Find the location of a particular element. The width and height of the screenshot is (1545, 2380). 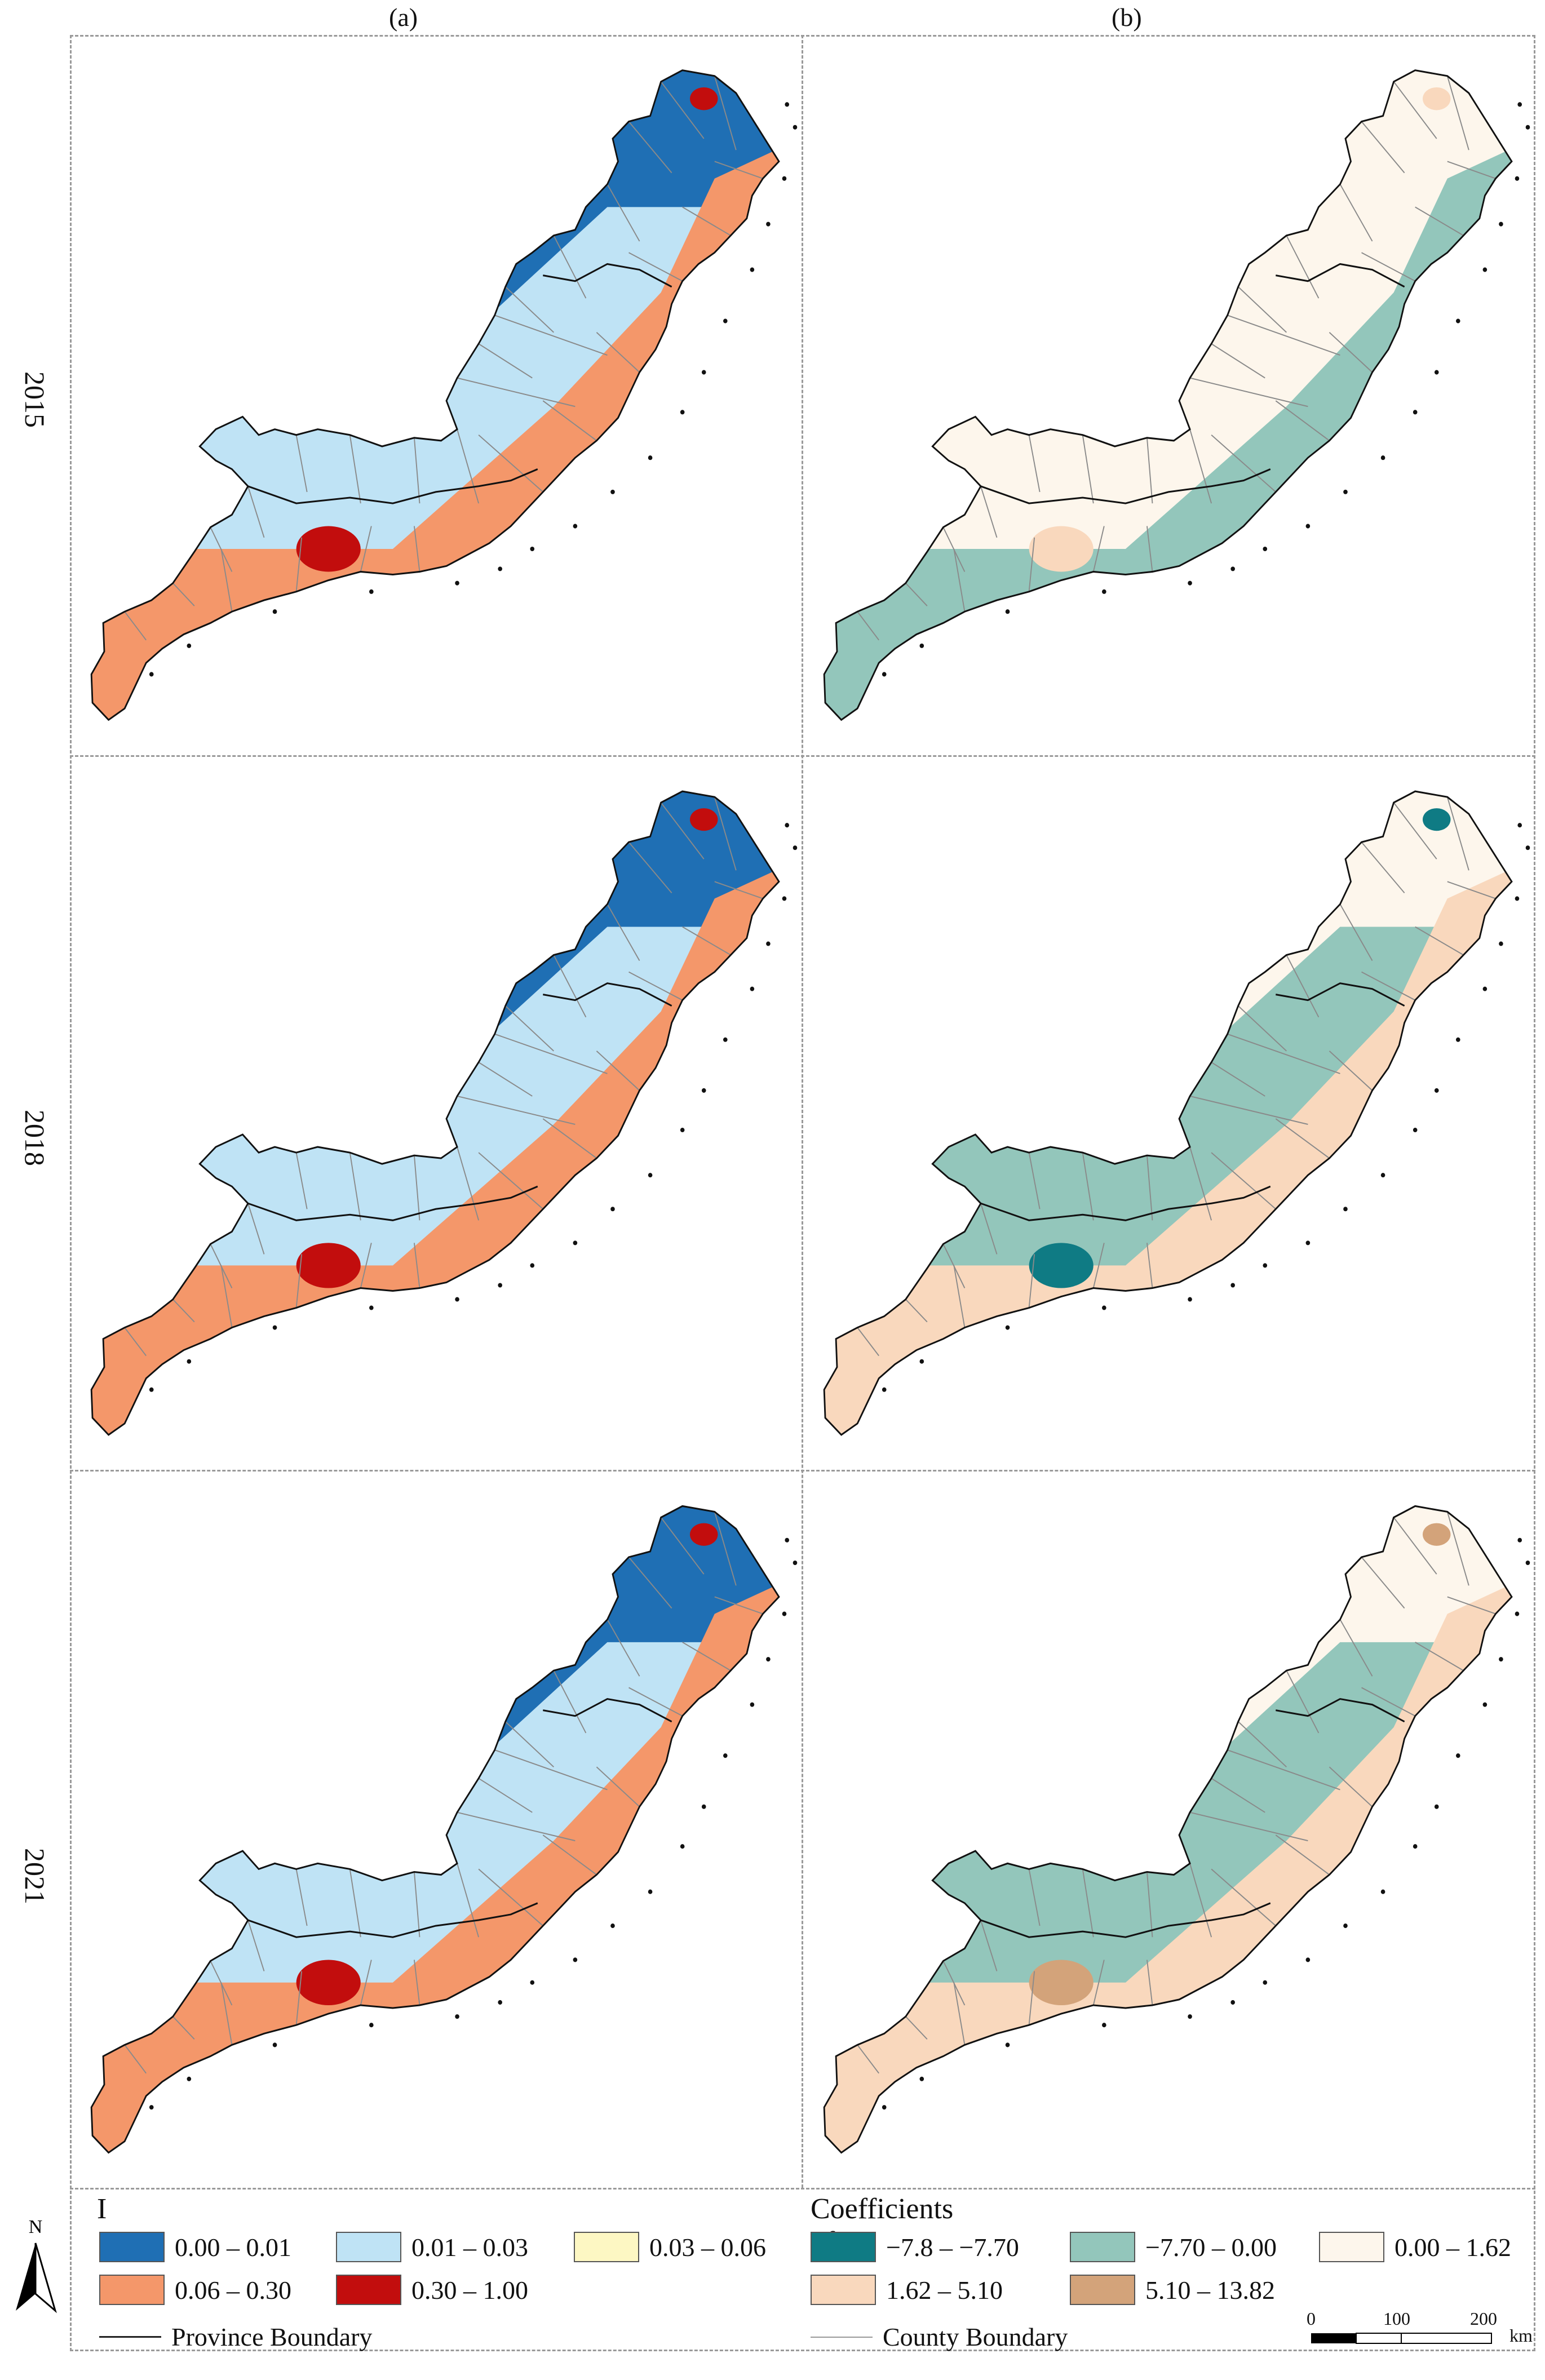

column-label-b: (b) is located at coordinates (1127, 17).